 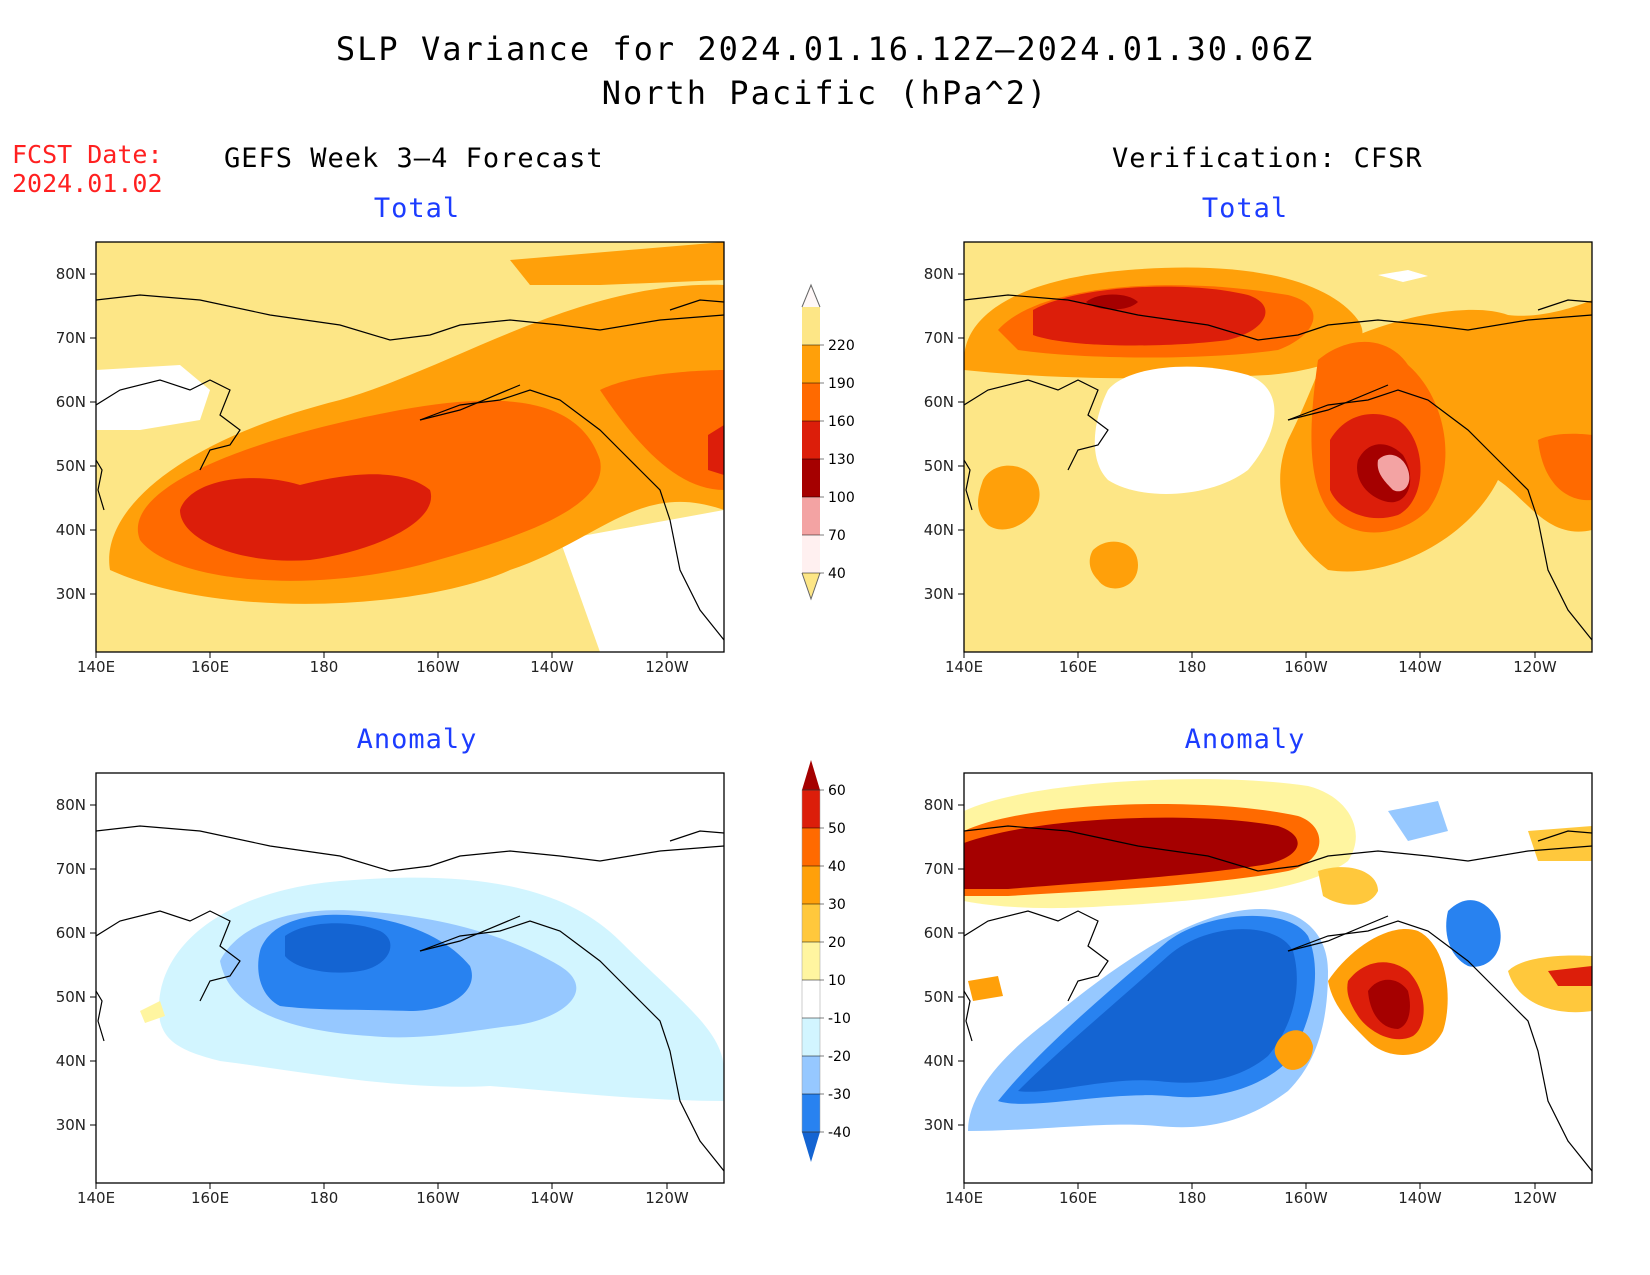 I want to click on colorbar-label: -30, so click(x=839, y=1095).